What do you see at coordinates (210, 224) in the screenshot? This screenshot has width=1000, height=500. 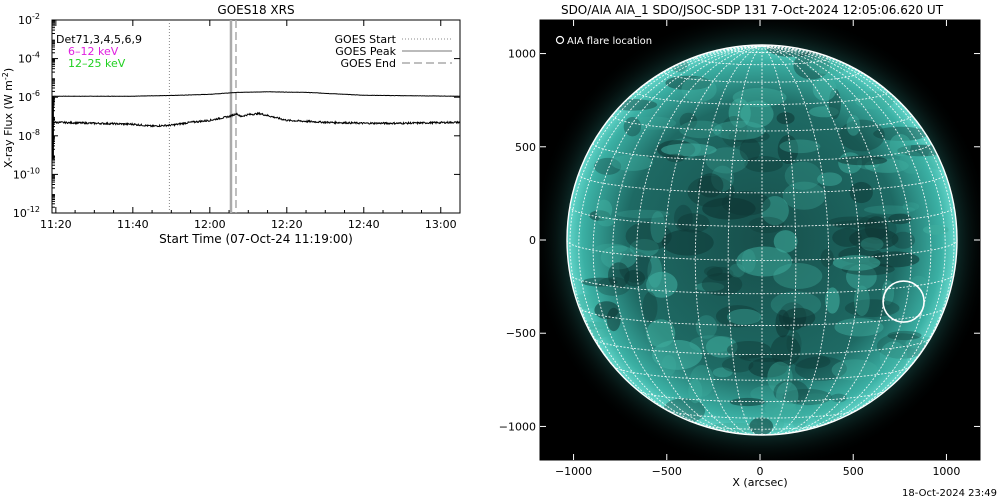 I see `goes-x-tick-label: 12:00` at bounding box center [210, 224].